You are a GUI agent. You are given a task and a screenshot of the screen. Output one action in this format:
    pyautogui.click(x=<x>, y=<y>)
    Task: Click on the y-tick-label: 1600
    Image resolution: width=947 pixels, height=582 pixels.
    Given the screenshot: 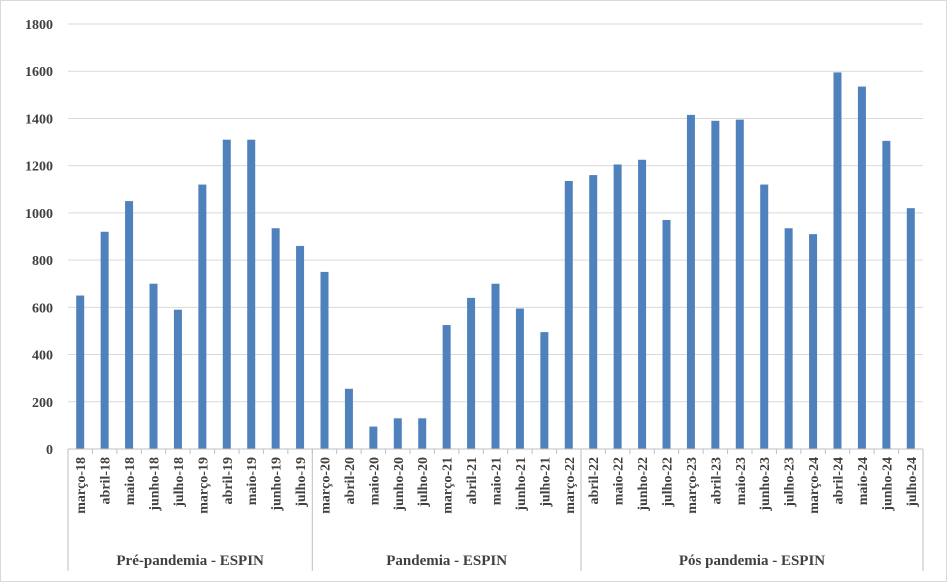 What is the action you would take?
    pyautogui.click(x=39, y=72)
    